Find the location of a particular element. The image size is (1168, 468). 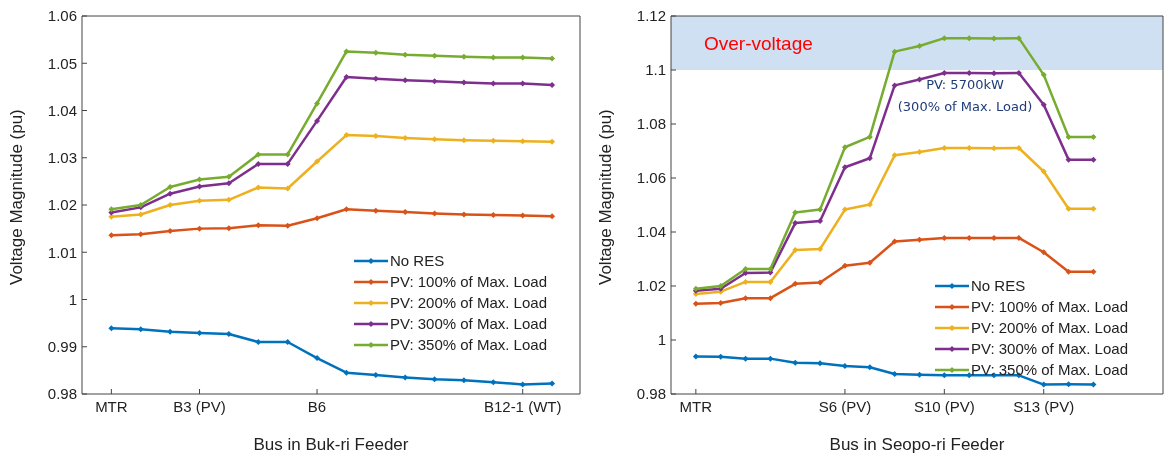

x-tick-label: S13 (PV) is located at coordinates (1044, 406).